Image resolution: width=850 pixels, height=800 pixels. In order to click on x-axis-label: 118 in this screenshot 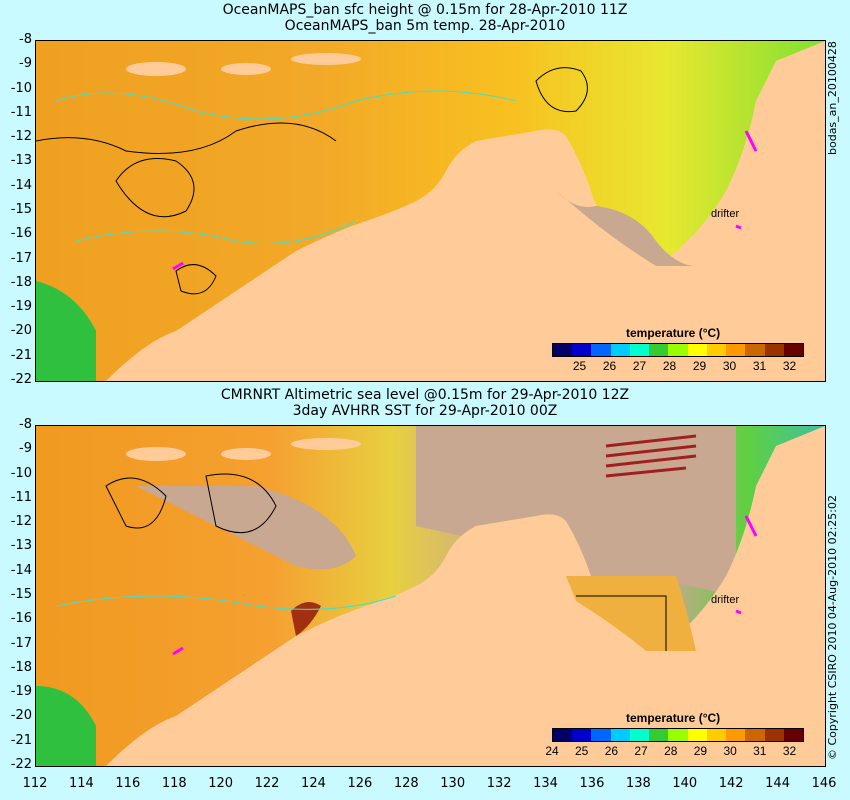, I will do `click(174, 783)`.